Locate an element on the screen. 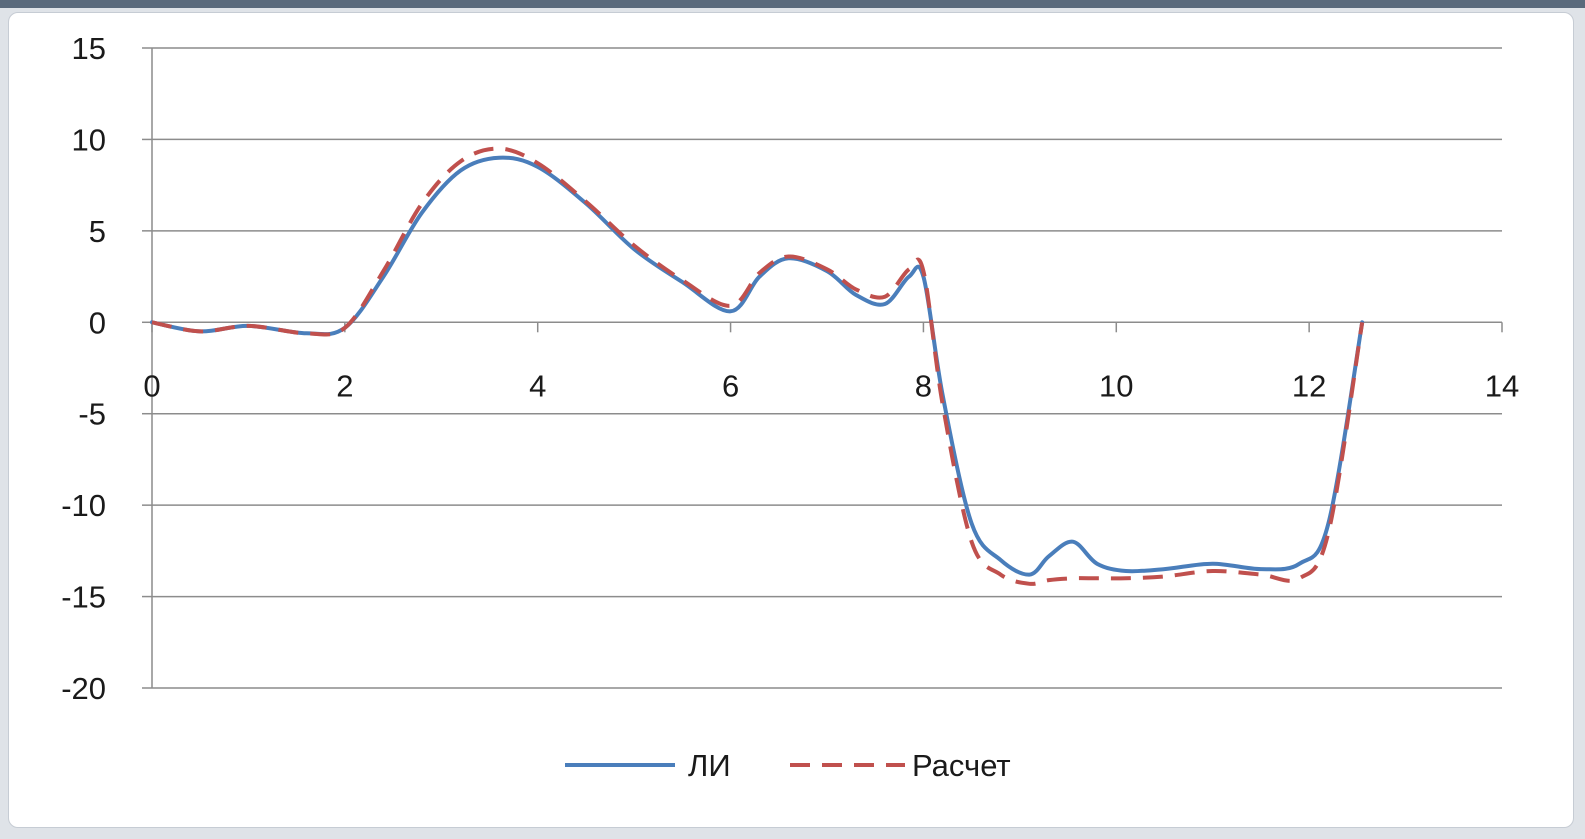  y-tick-label: 0 is located at coordinates (97, 322).